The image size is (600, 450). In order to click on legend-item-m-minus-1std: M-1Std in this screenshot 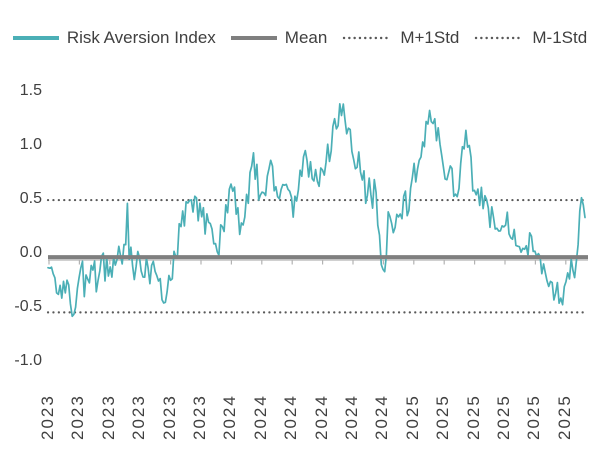, I will do `click(530, 38)`.